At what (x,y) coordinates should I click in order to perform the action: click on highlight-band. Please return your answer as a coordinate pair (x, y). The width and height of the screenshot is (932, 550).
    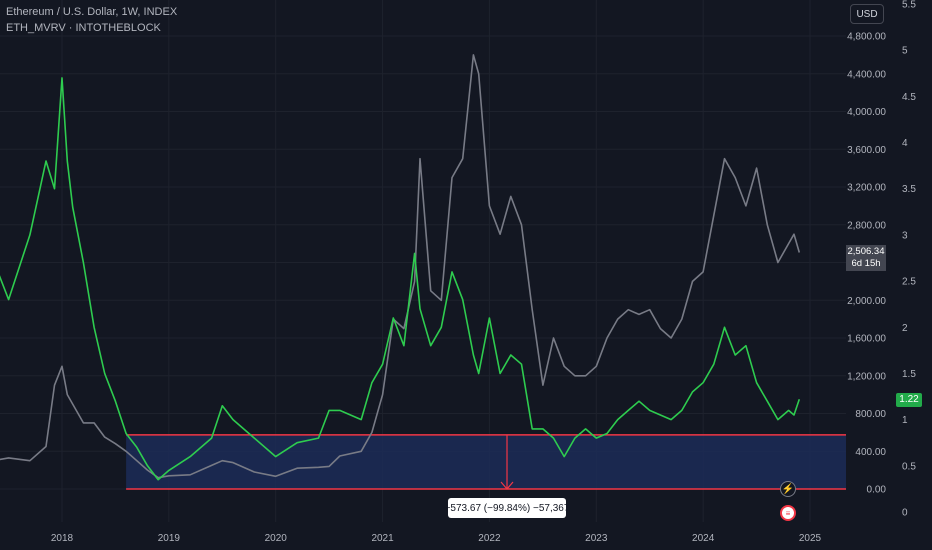
    Looking at the image, I should click on (486, 462).